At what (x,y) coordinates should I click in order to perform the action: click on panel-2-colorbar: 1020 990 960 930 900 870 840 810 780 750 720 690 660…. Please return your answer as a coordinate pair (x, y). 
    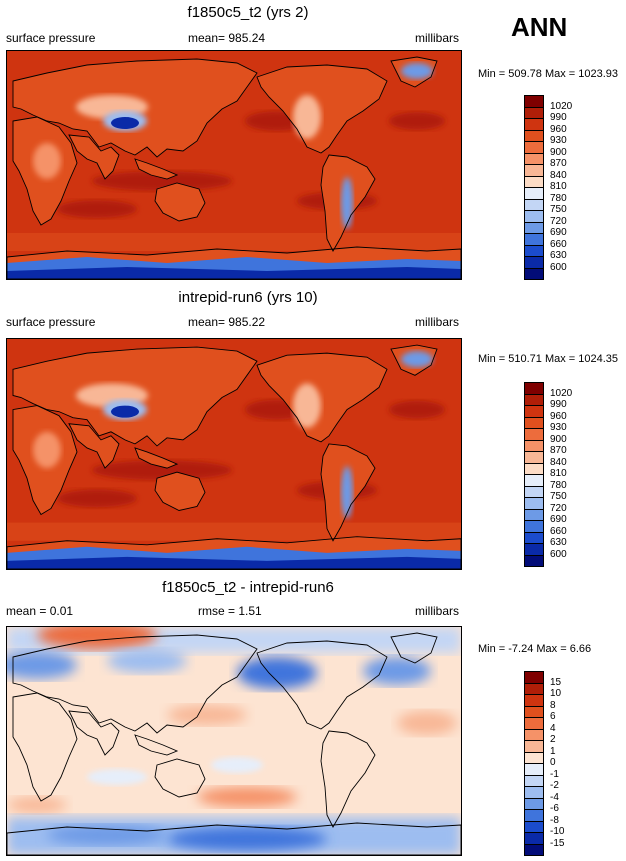
    Looking at the image, I should click on (564, 474).